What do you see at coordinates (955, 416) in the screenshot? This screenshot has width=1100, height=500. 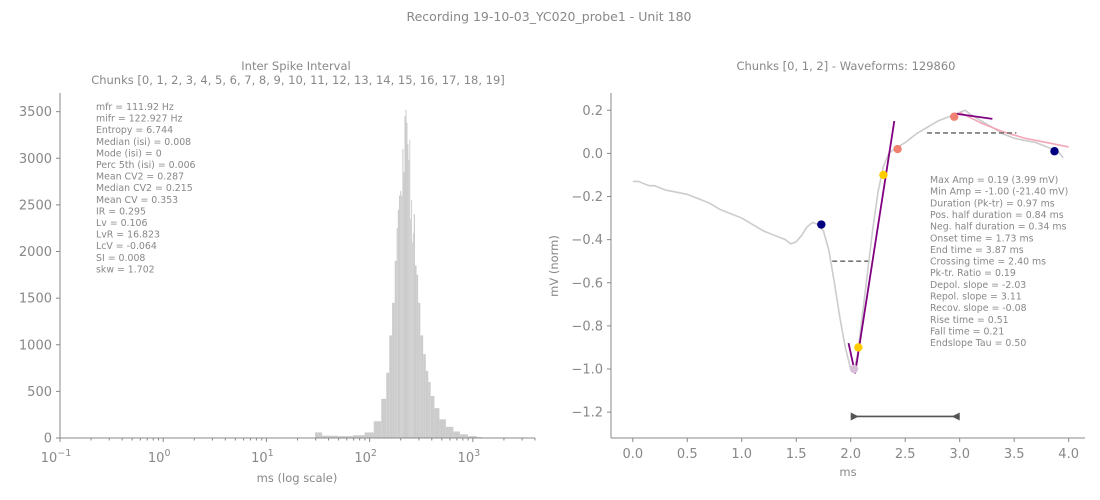 I see `duration-arrow-head-right` at bounding box center [955, 416].